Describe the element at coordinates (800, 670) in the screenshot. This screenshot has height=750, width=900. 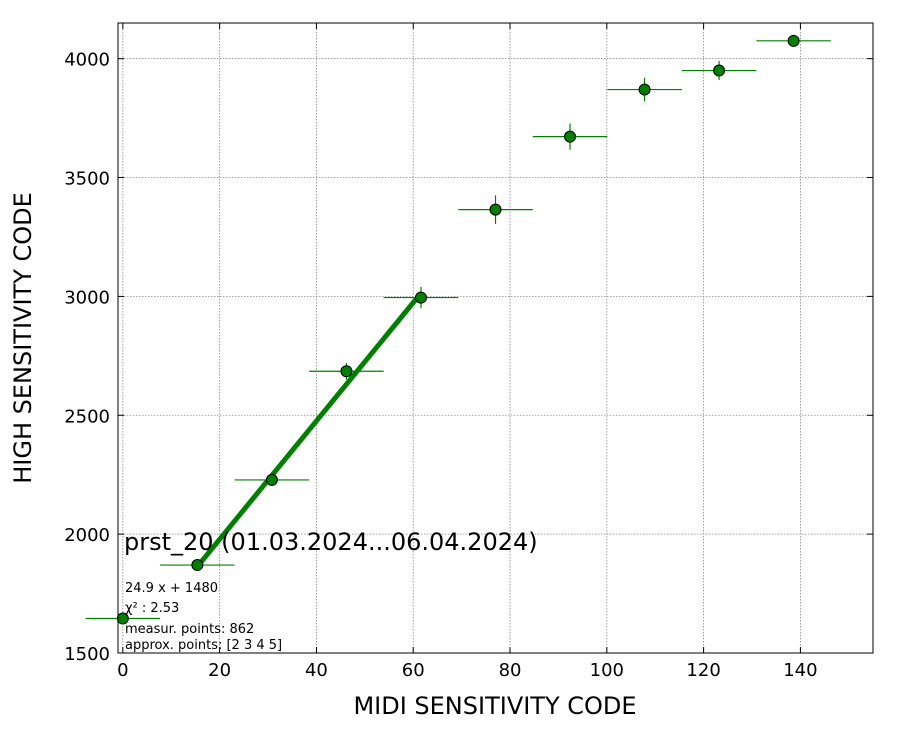
I see `x-tick-label: 140` at that location.